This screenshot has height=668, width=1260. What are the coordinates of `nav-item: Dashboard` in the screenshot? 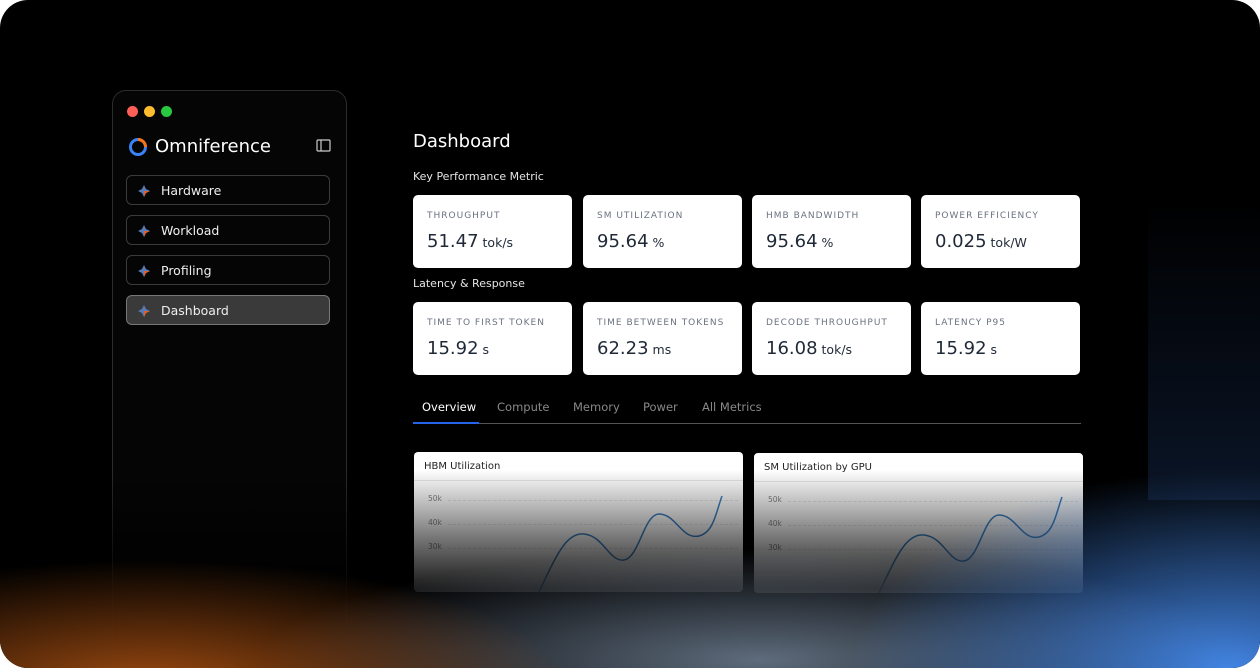 It's located at (228, 310).